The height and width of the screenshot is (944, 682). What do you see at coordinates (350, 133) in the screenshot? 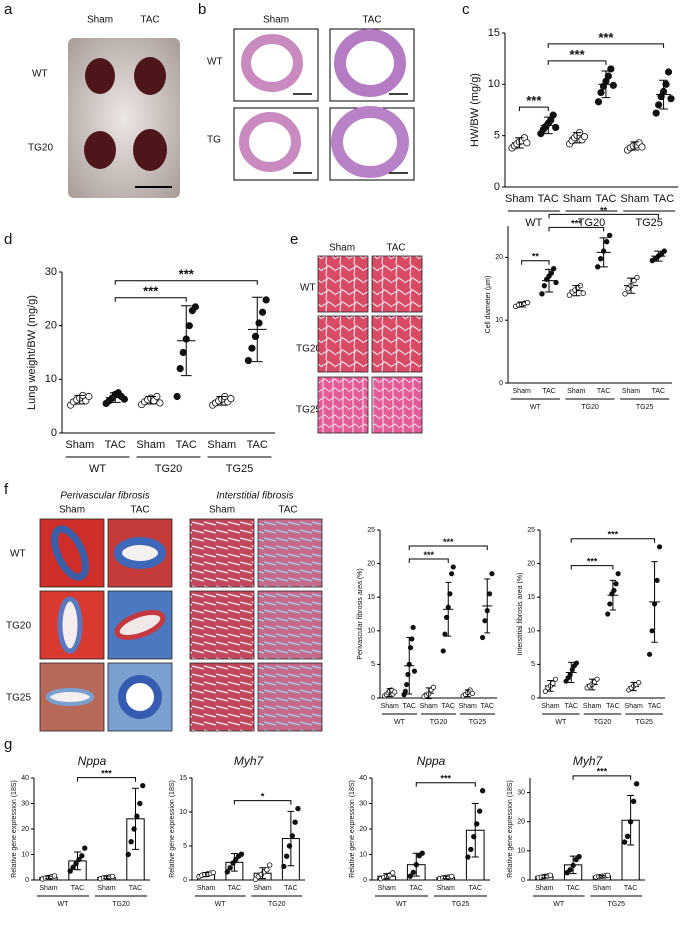
I see `scale-bars` at bounding box center [350, 133].